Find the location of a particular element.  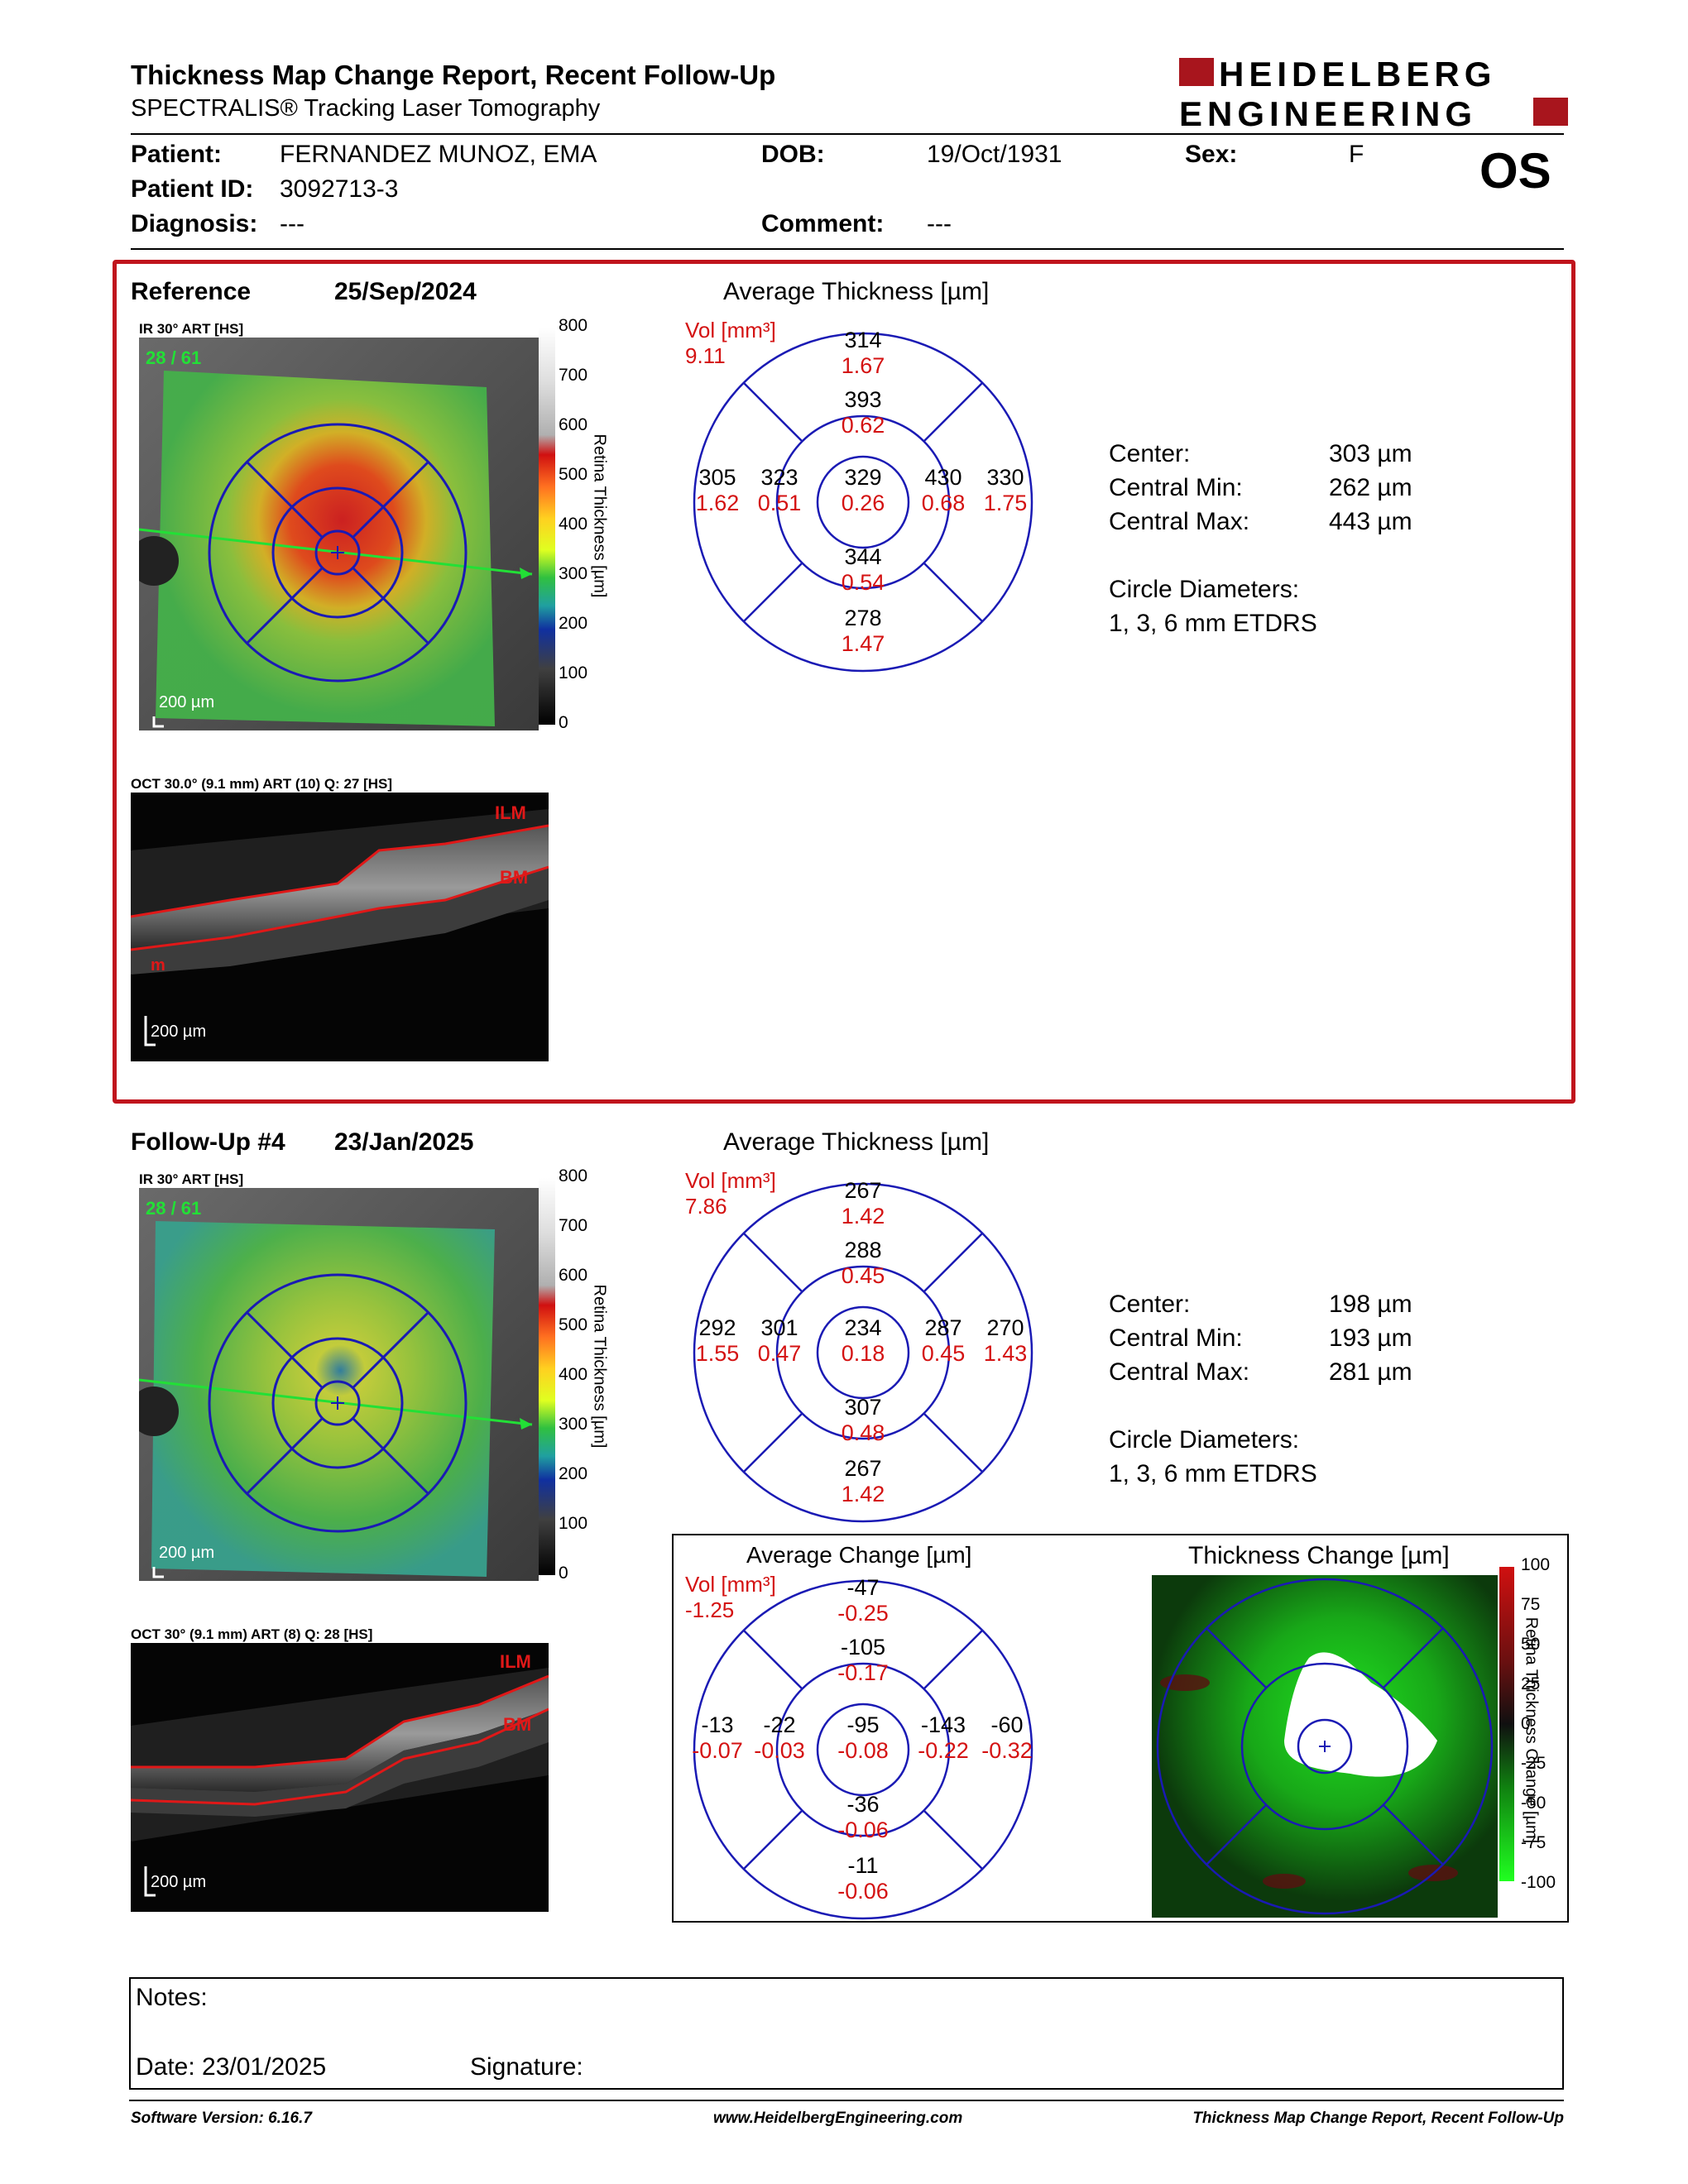

reference-grid-title: Average Thickness [µm] is located at coordinates (856, 291).